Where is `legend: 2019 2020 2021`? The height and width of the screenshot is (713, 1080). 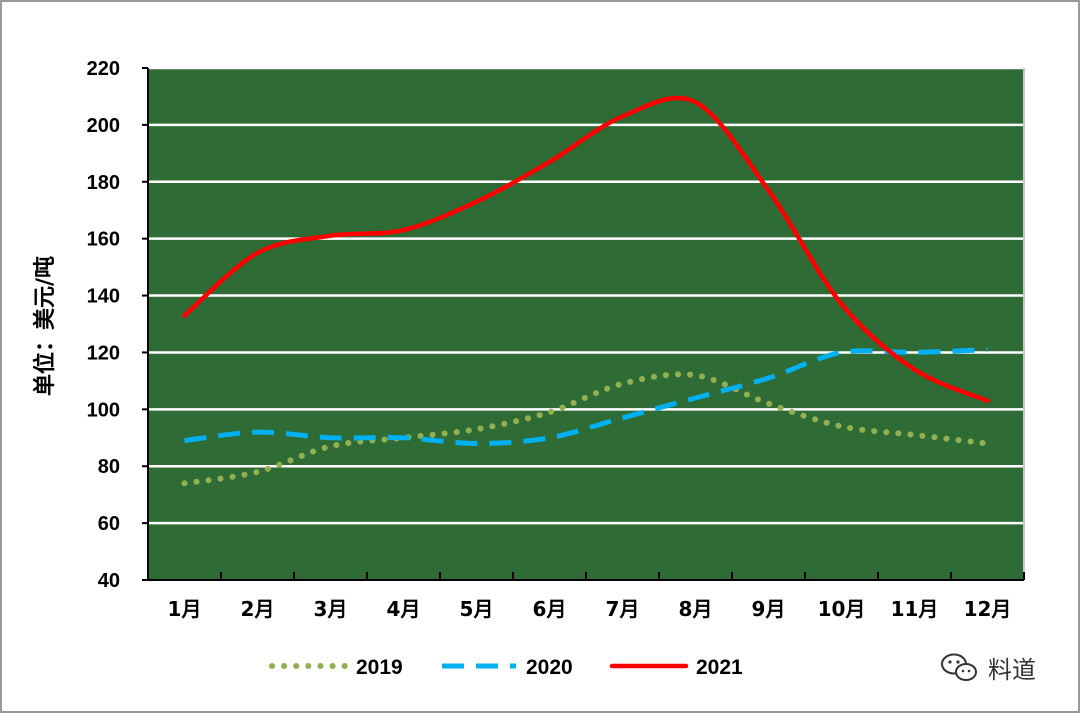 legend: 2019 2020 2021 is located at coordinates (506, 667).